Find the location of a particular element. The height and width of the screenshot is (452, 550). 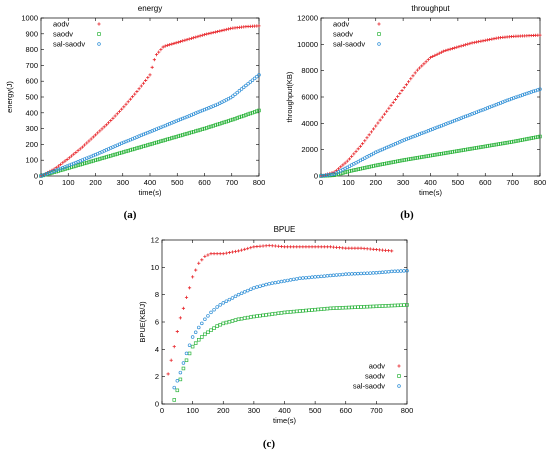

x-tick-label: 300 is located at coordinates (403, 182).